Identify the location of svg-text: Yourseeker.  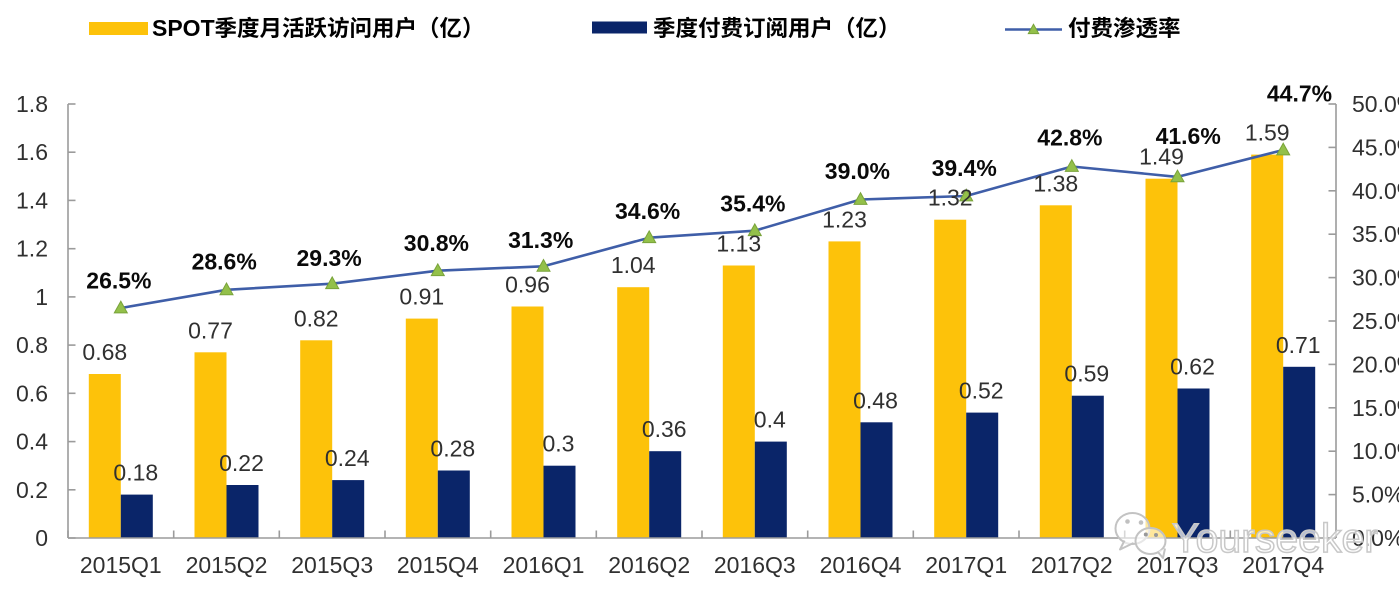
(1275, 538).